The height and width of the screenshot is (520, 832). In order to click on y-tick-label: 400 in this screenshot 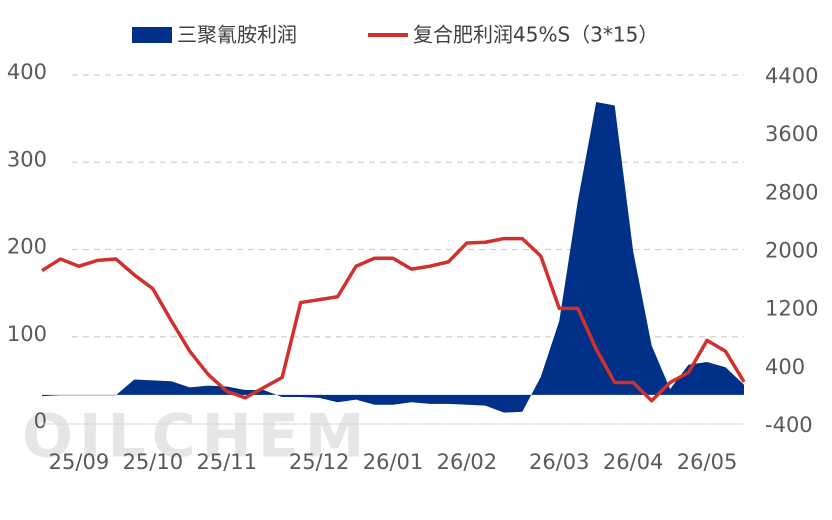, I will do `click(27, 72)`.